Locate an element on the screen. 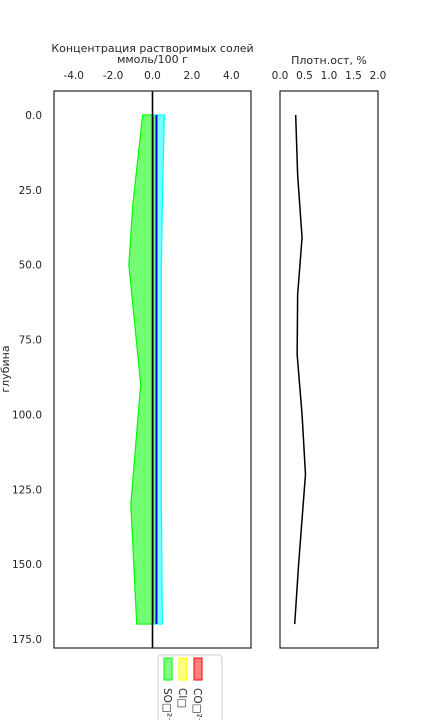 The image size is (432, 720). panel1-y-tick-label: 100.0 is located at coordinates (27, 415).